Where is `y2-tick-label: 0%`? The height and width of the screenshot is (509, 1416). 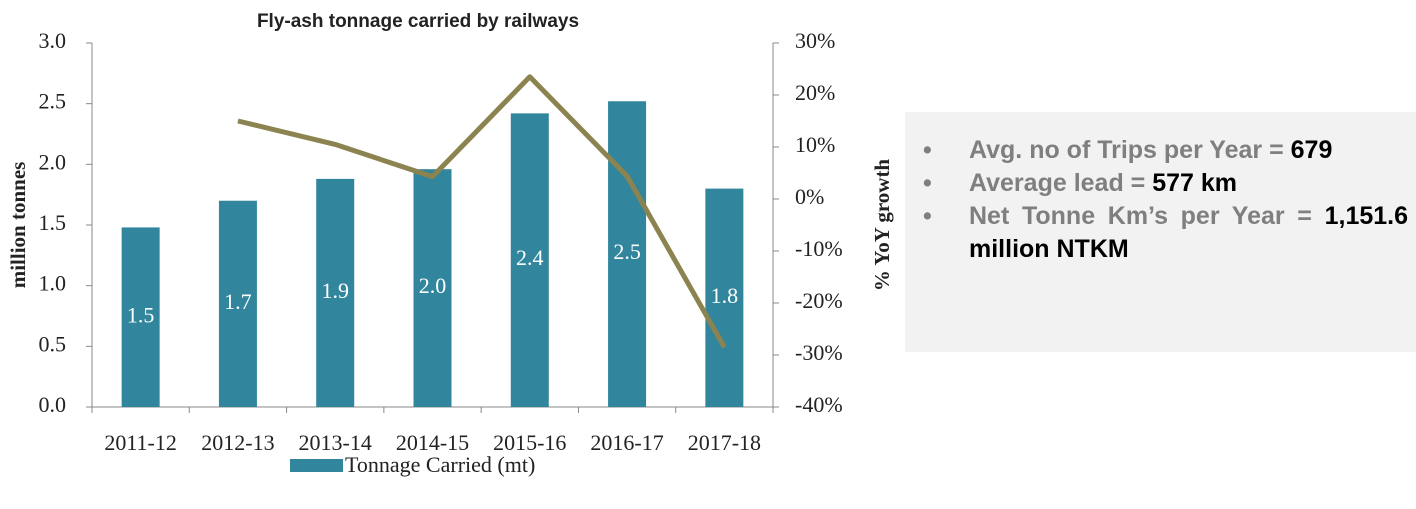
y2-tick-label: 0% is located at coordinates (809, 196).